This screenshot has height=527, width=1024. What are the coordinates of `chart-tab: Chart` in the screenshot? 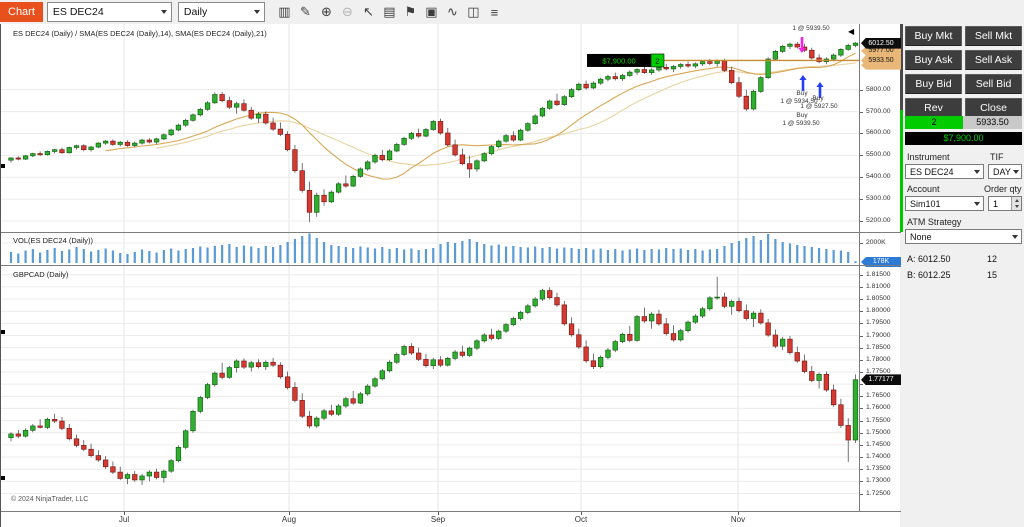 It's located at (21, 12).